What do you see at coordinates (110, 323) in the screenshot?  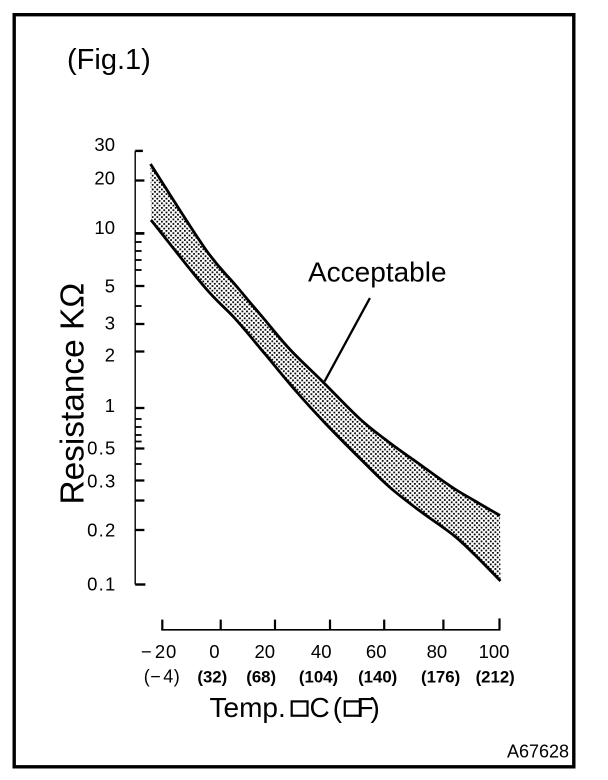 I see `svg-text: 3` at bounding box center [110, 323].